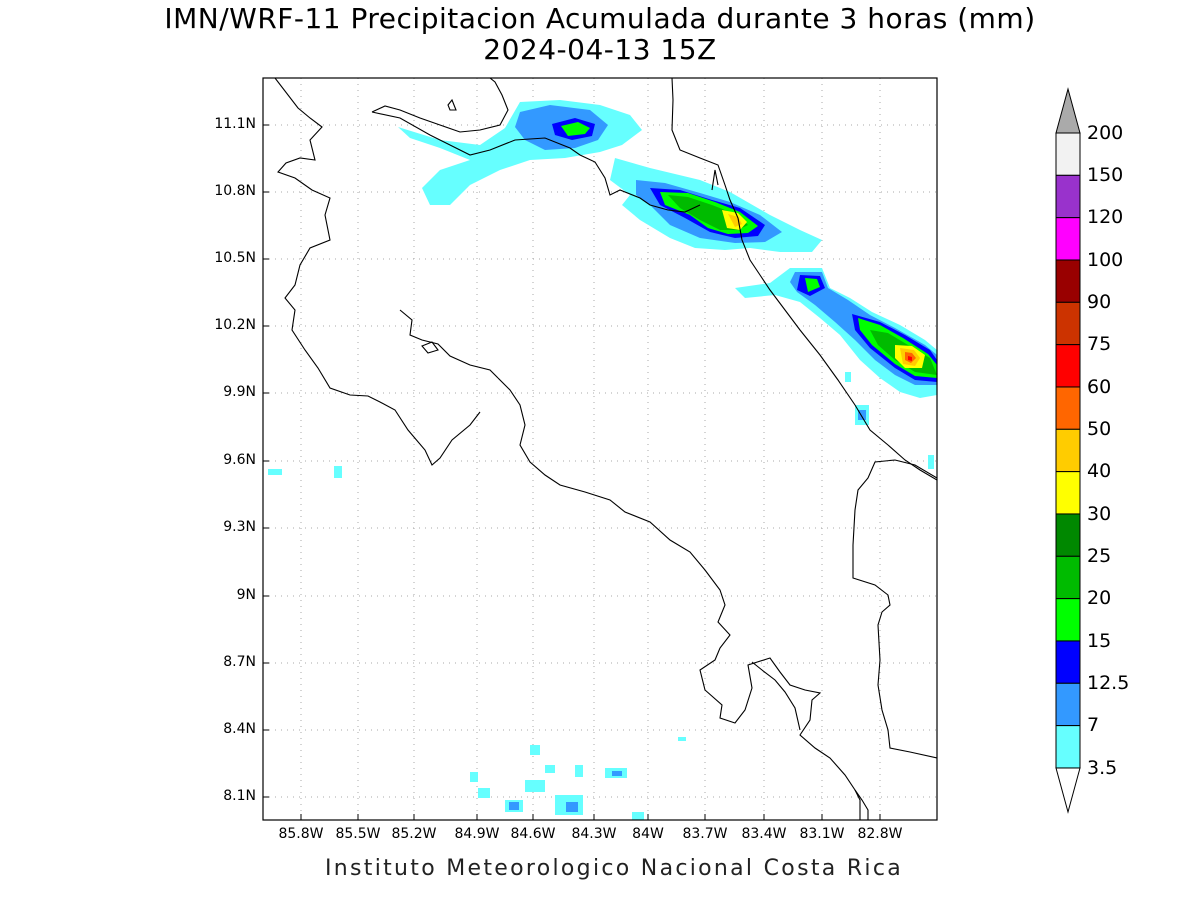  Describe the element at coordinates (1099, 556) in the screenshot. I see `colorbar-label: 25` at that location.